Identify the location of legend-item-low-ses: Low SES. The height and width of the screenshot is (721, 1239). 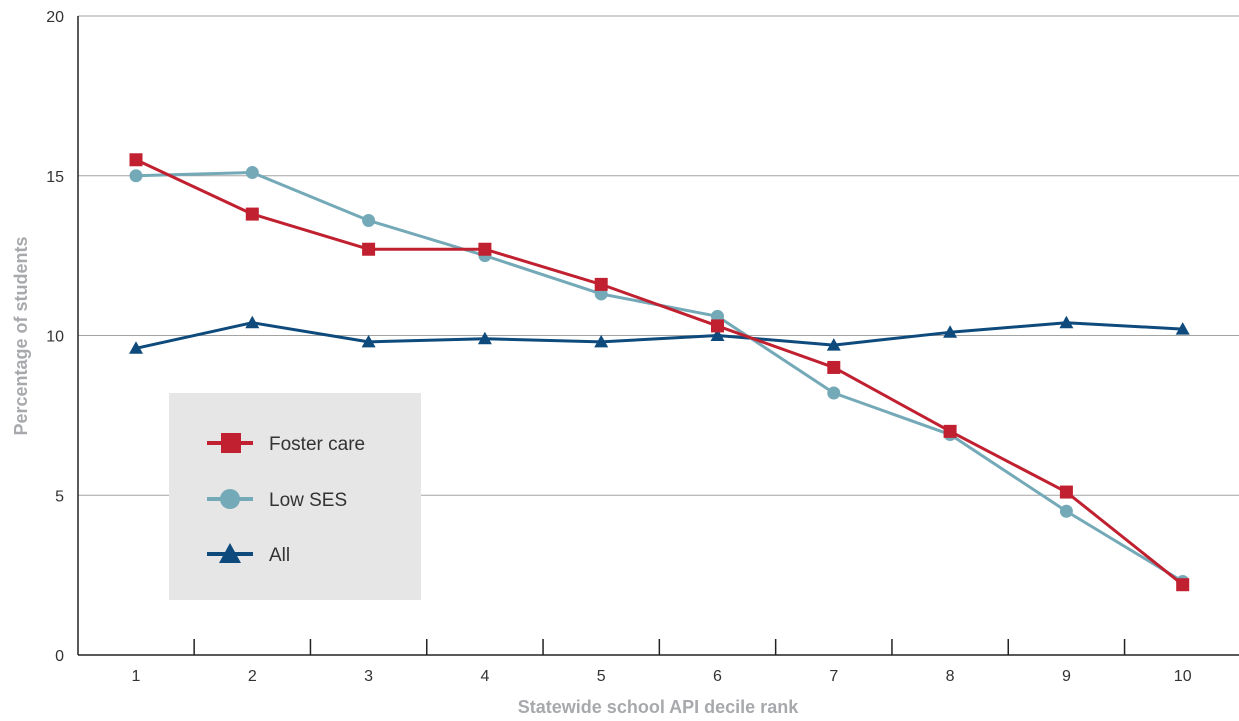
(277, 500).